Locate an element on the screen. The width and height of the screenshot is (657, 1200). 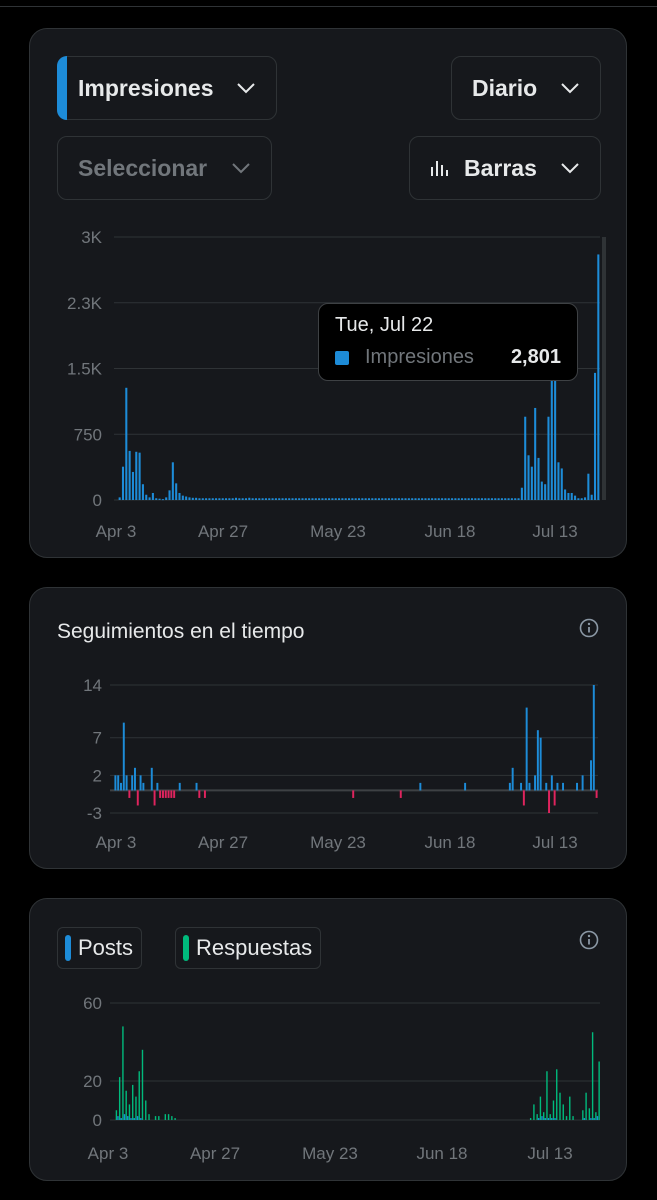
chart-type-select: Barras is located at coordinates (505, 168).